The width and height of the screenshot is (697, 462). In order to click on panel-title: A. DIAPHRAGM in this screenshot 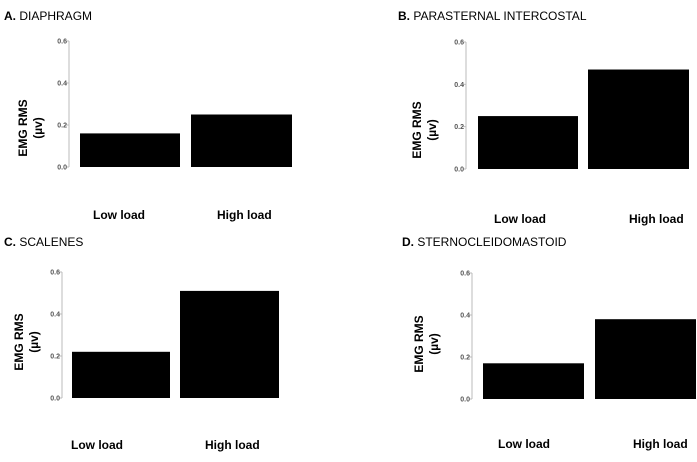, I will do `click(48, 16)`.